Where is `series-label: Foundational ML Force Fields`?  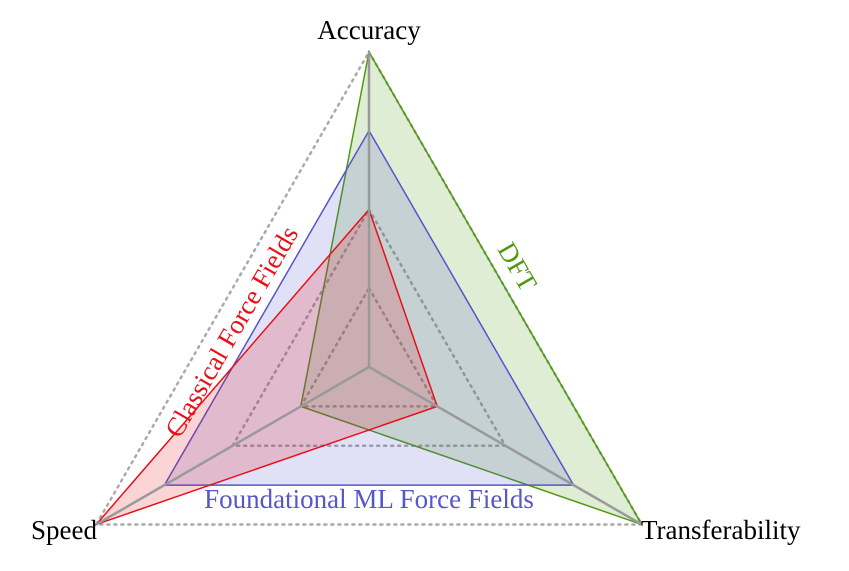 series-label: Foundational ML Force Fields is located at coordinates (369, 499).